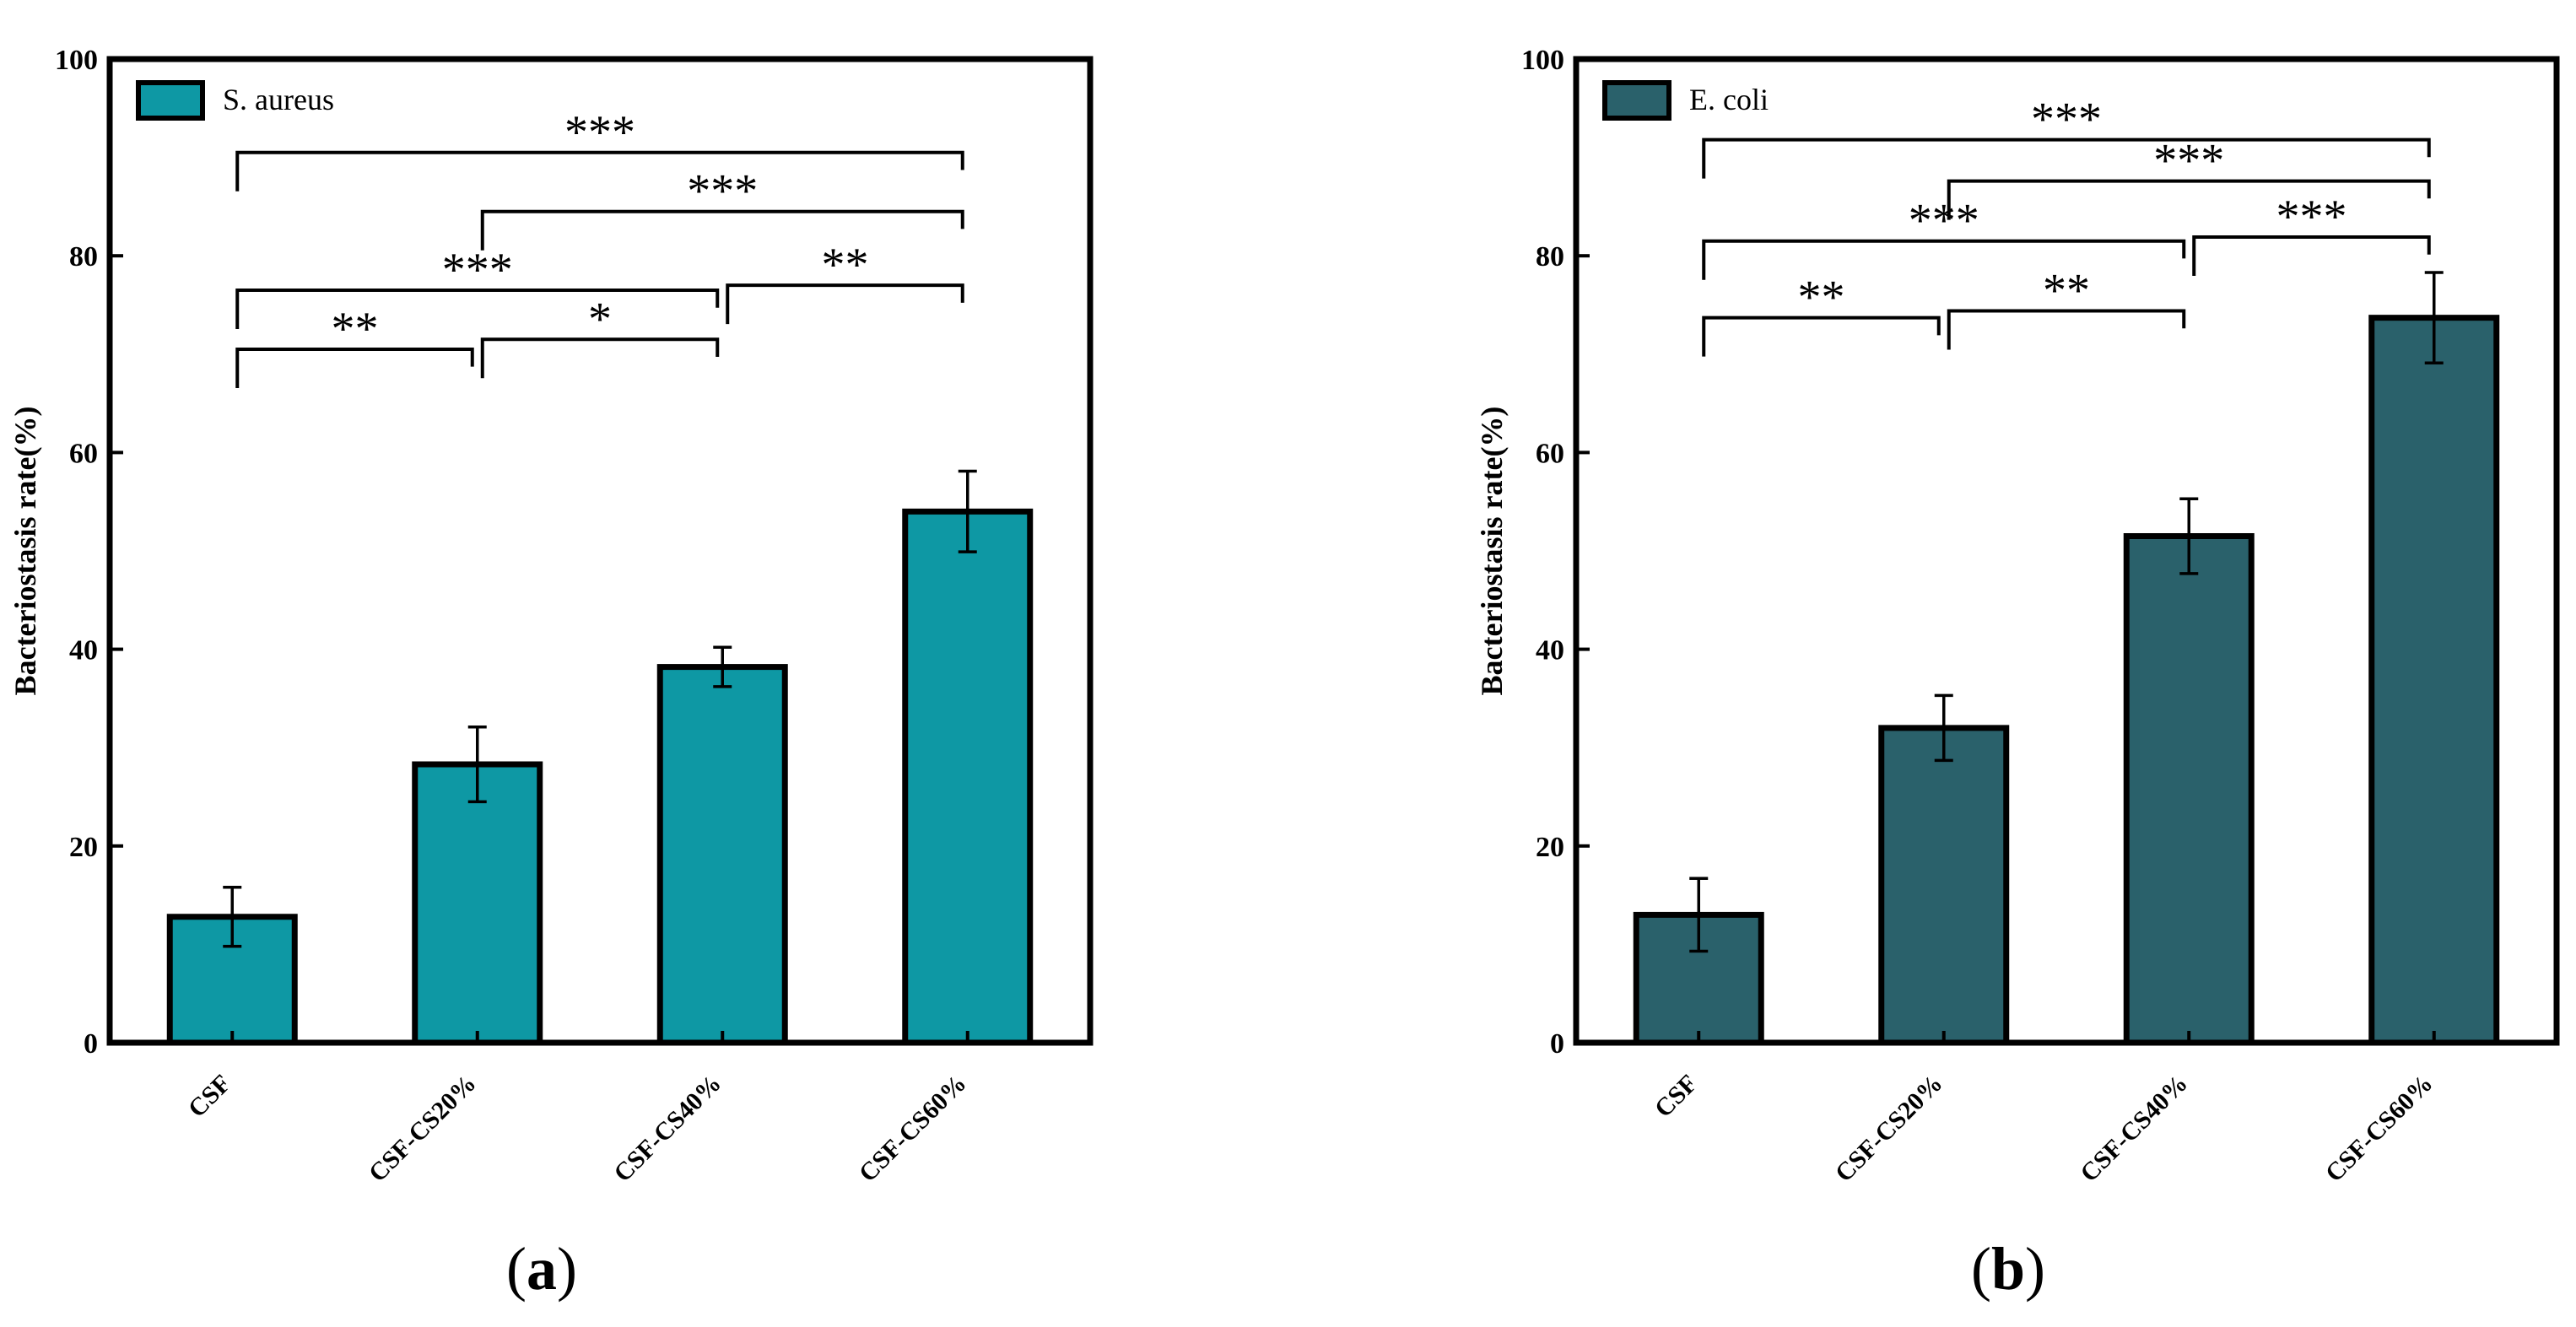  Describe the element at coordinates (278, 99) in the screenshot. I see `legend-label: S. aureus` at that location.